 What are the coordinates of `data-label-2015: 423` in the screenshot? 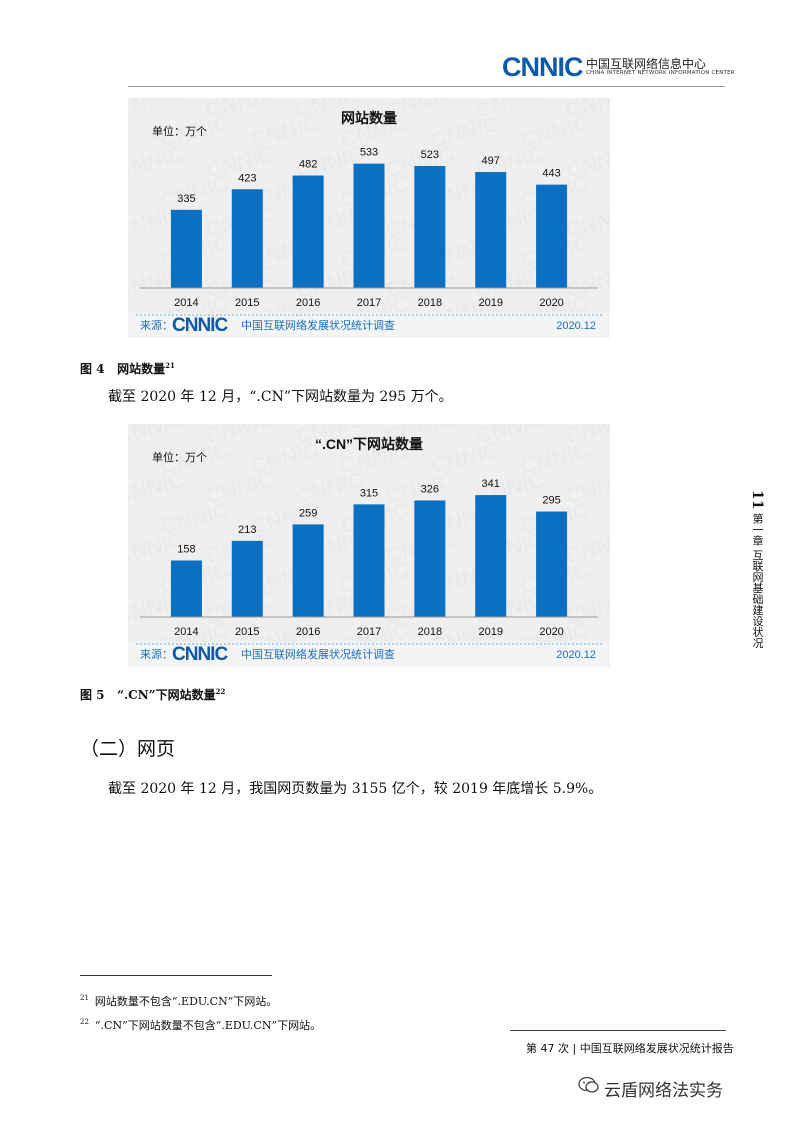 It's located at (247, 178).